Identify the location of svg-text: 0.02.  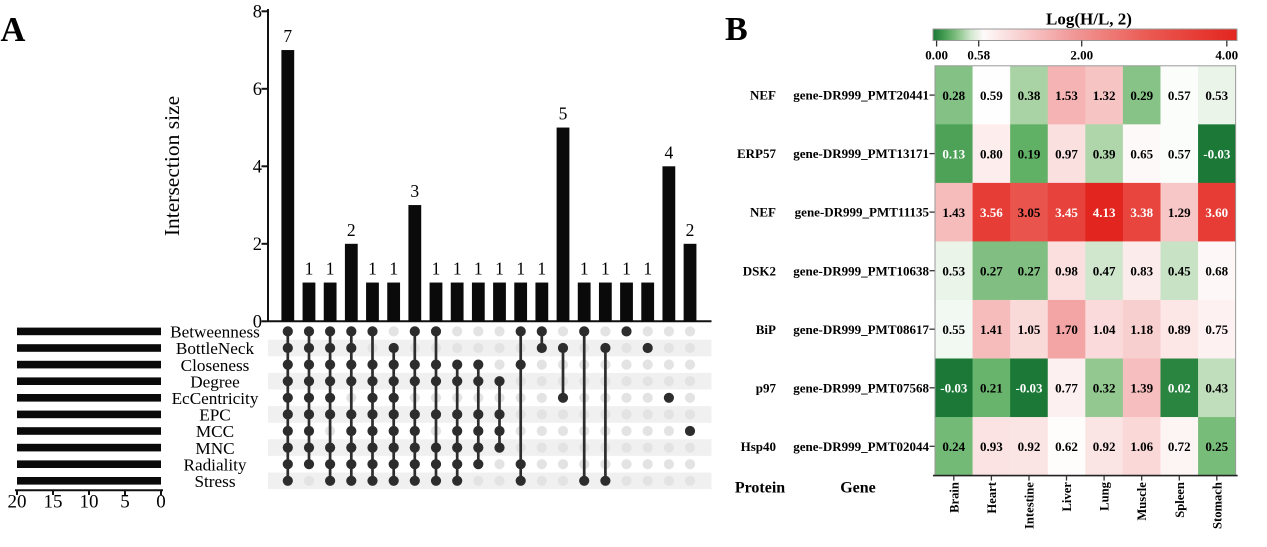
(1179, 388).